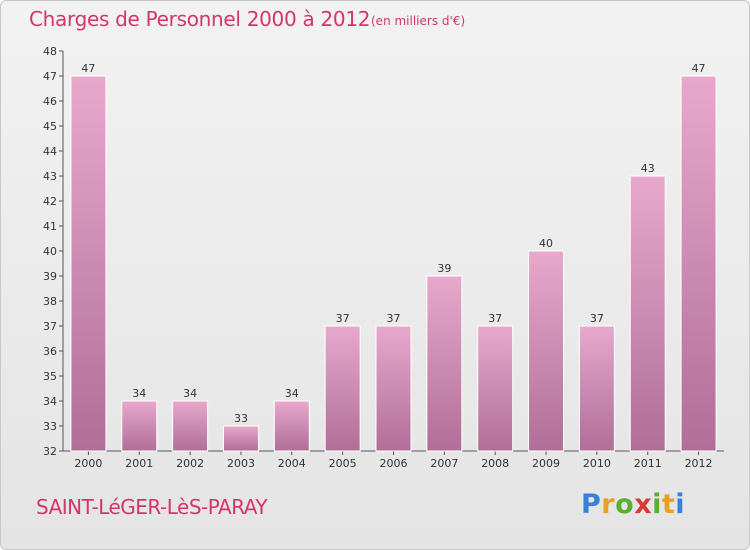 The height and width of the screenshot is (550, 750). I want to click on y-tick-label: 34, so click(50, 401).